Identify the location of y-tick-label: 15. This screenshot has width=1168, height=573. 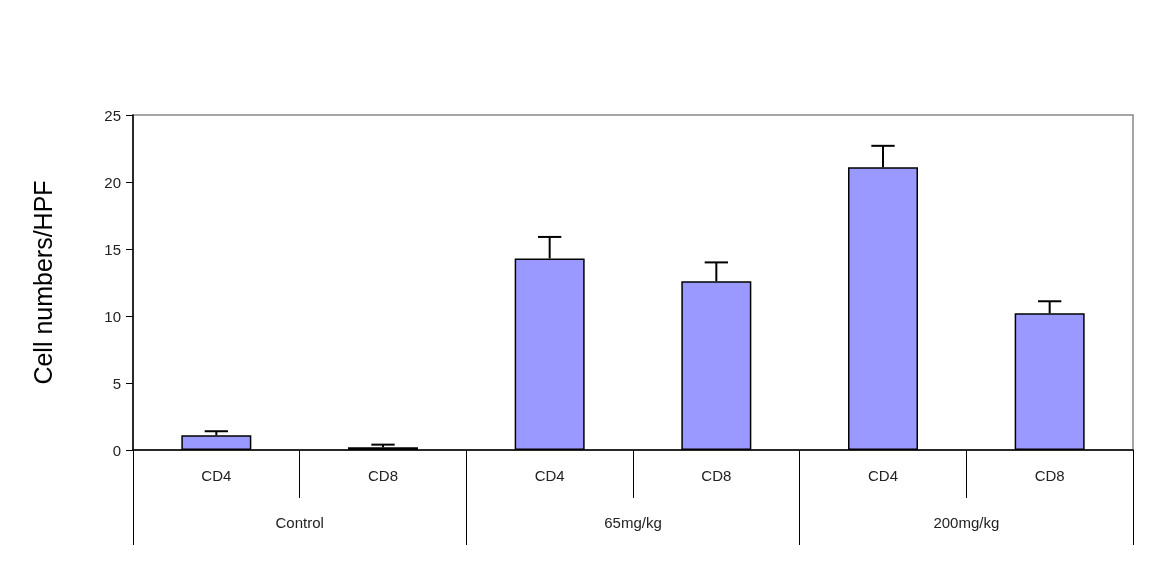
(112, 249).